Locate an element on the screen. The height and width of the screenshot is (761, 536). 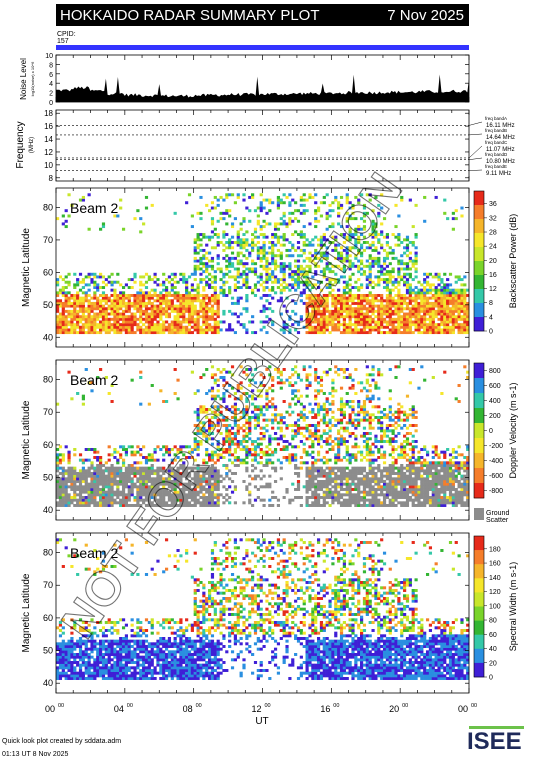
y-tick-label: 16 is located at coordinates (48, 126).